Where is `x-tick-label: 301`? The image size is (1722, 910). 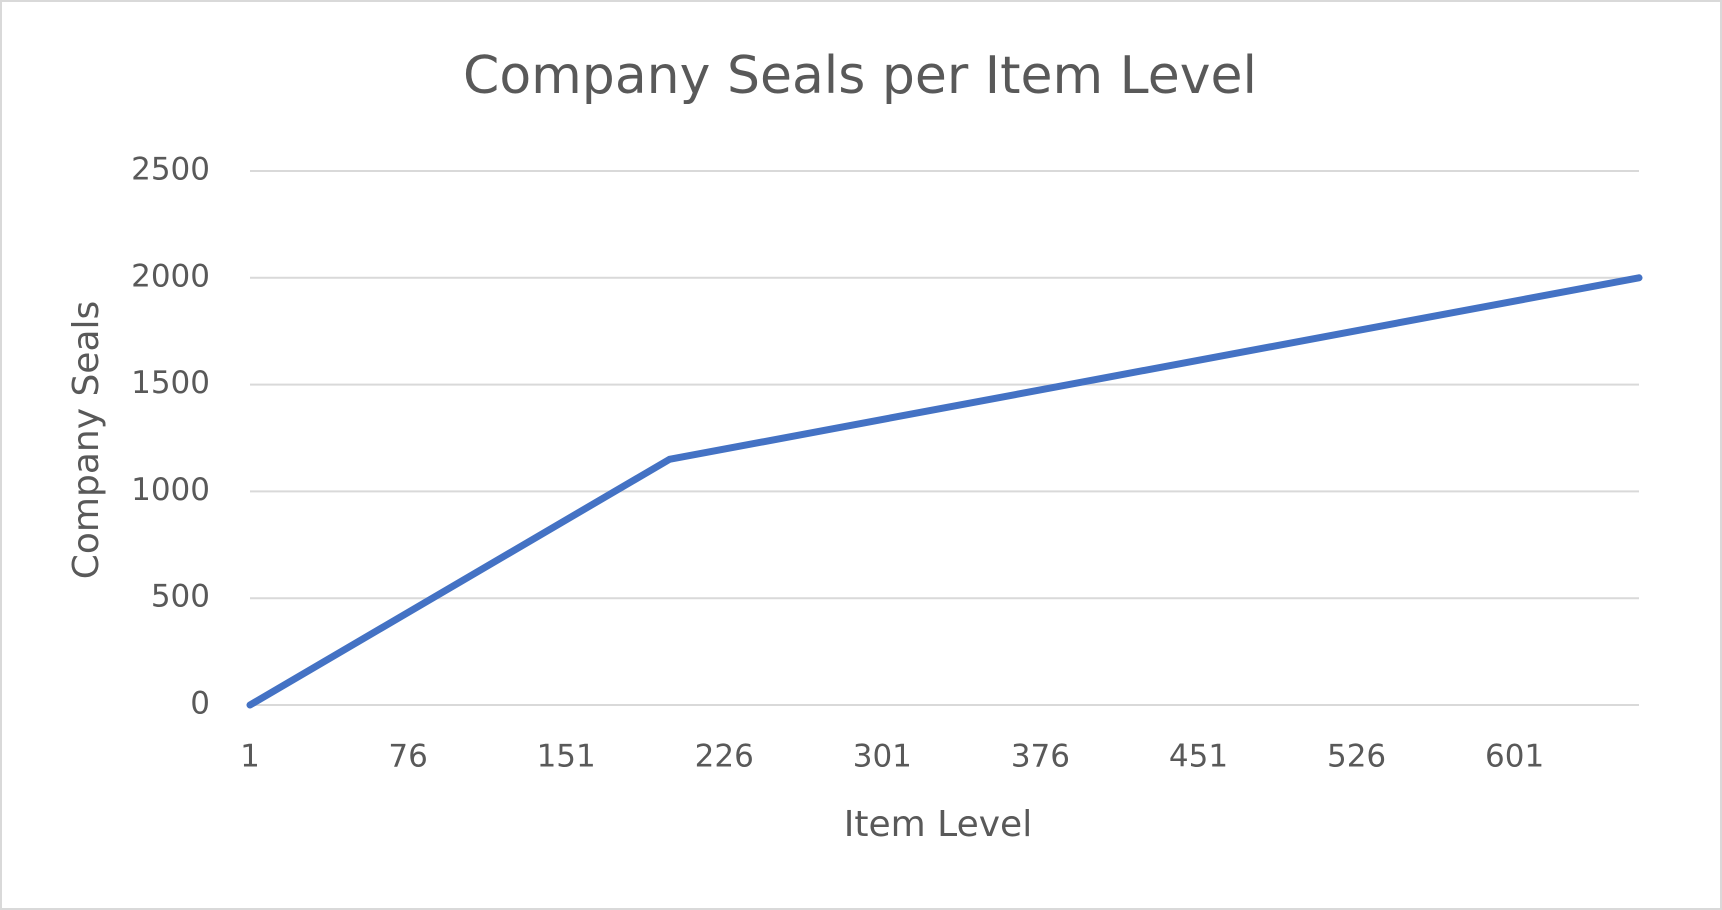 x-tick-label: 301 is located at coordinates (882, 757).